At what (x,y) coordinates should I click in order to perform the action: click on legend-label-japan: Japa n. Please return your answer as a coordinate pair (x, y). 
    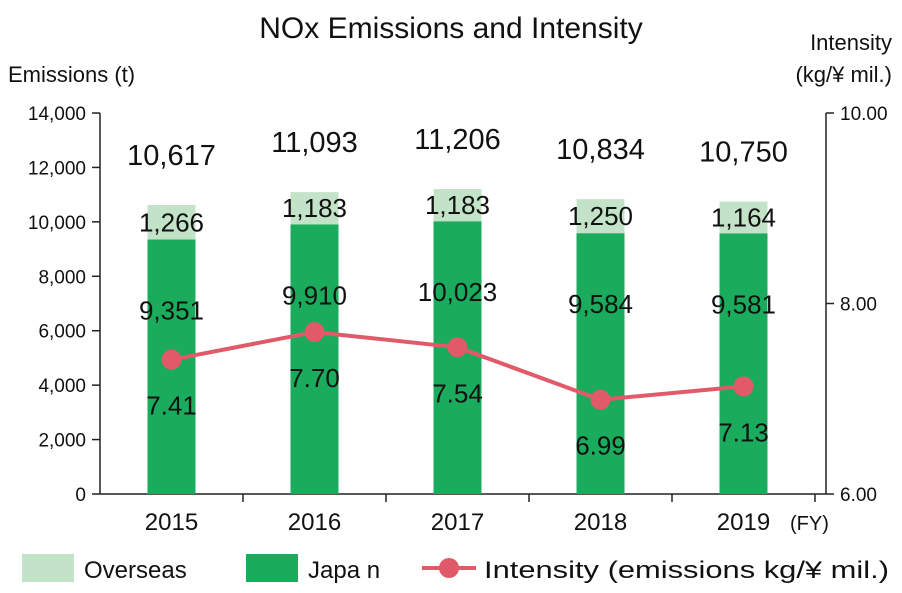
    Looking at the image, I should click on (344, 570).